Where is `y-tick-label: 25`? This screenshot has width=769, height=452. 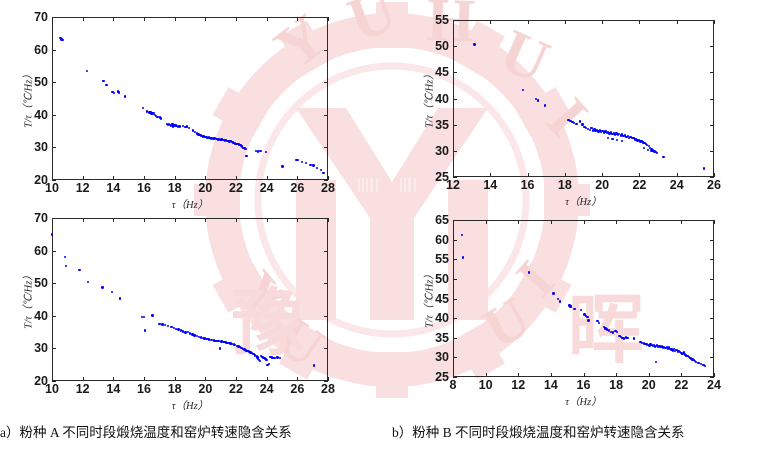
y-tick-label: 25 is located at coordinates (442, 177).